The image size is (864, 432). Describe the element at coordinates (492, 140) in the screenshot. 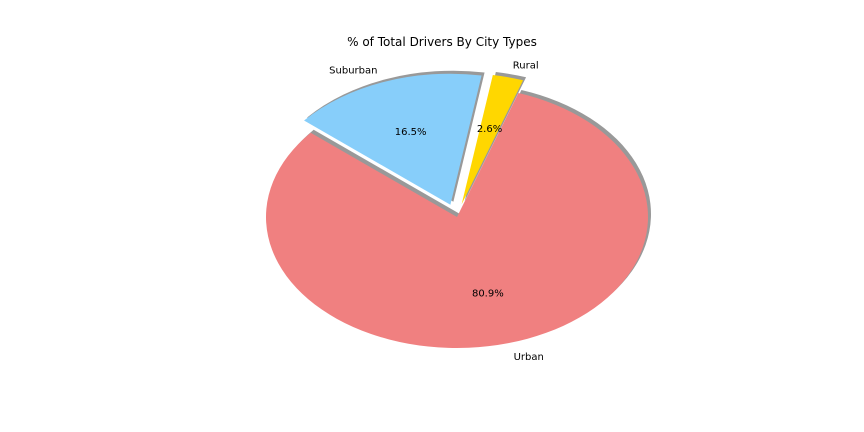

I see `slice-rural` at that location.